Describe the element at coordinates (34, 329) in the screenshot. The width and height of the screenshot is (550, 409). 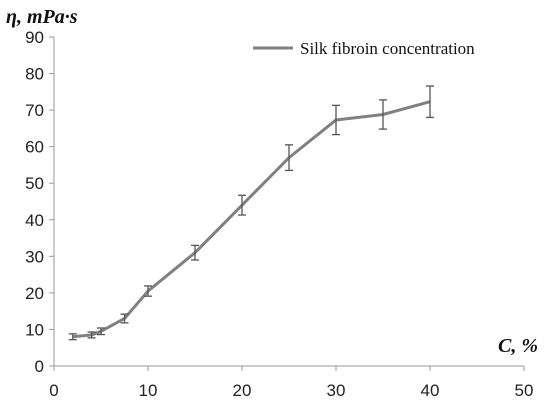
I see `y-tick-label: 10` at that location.